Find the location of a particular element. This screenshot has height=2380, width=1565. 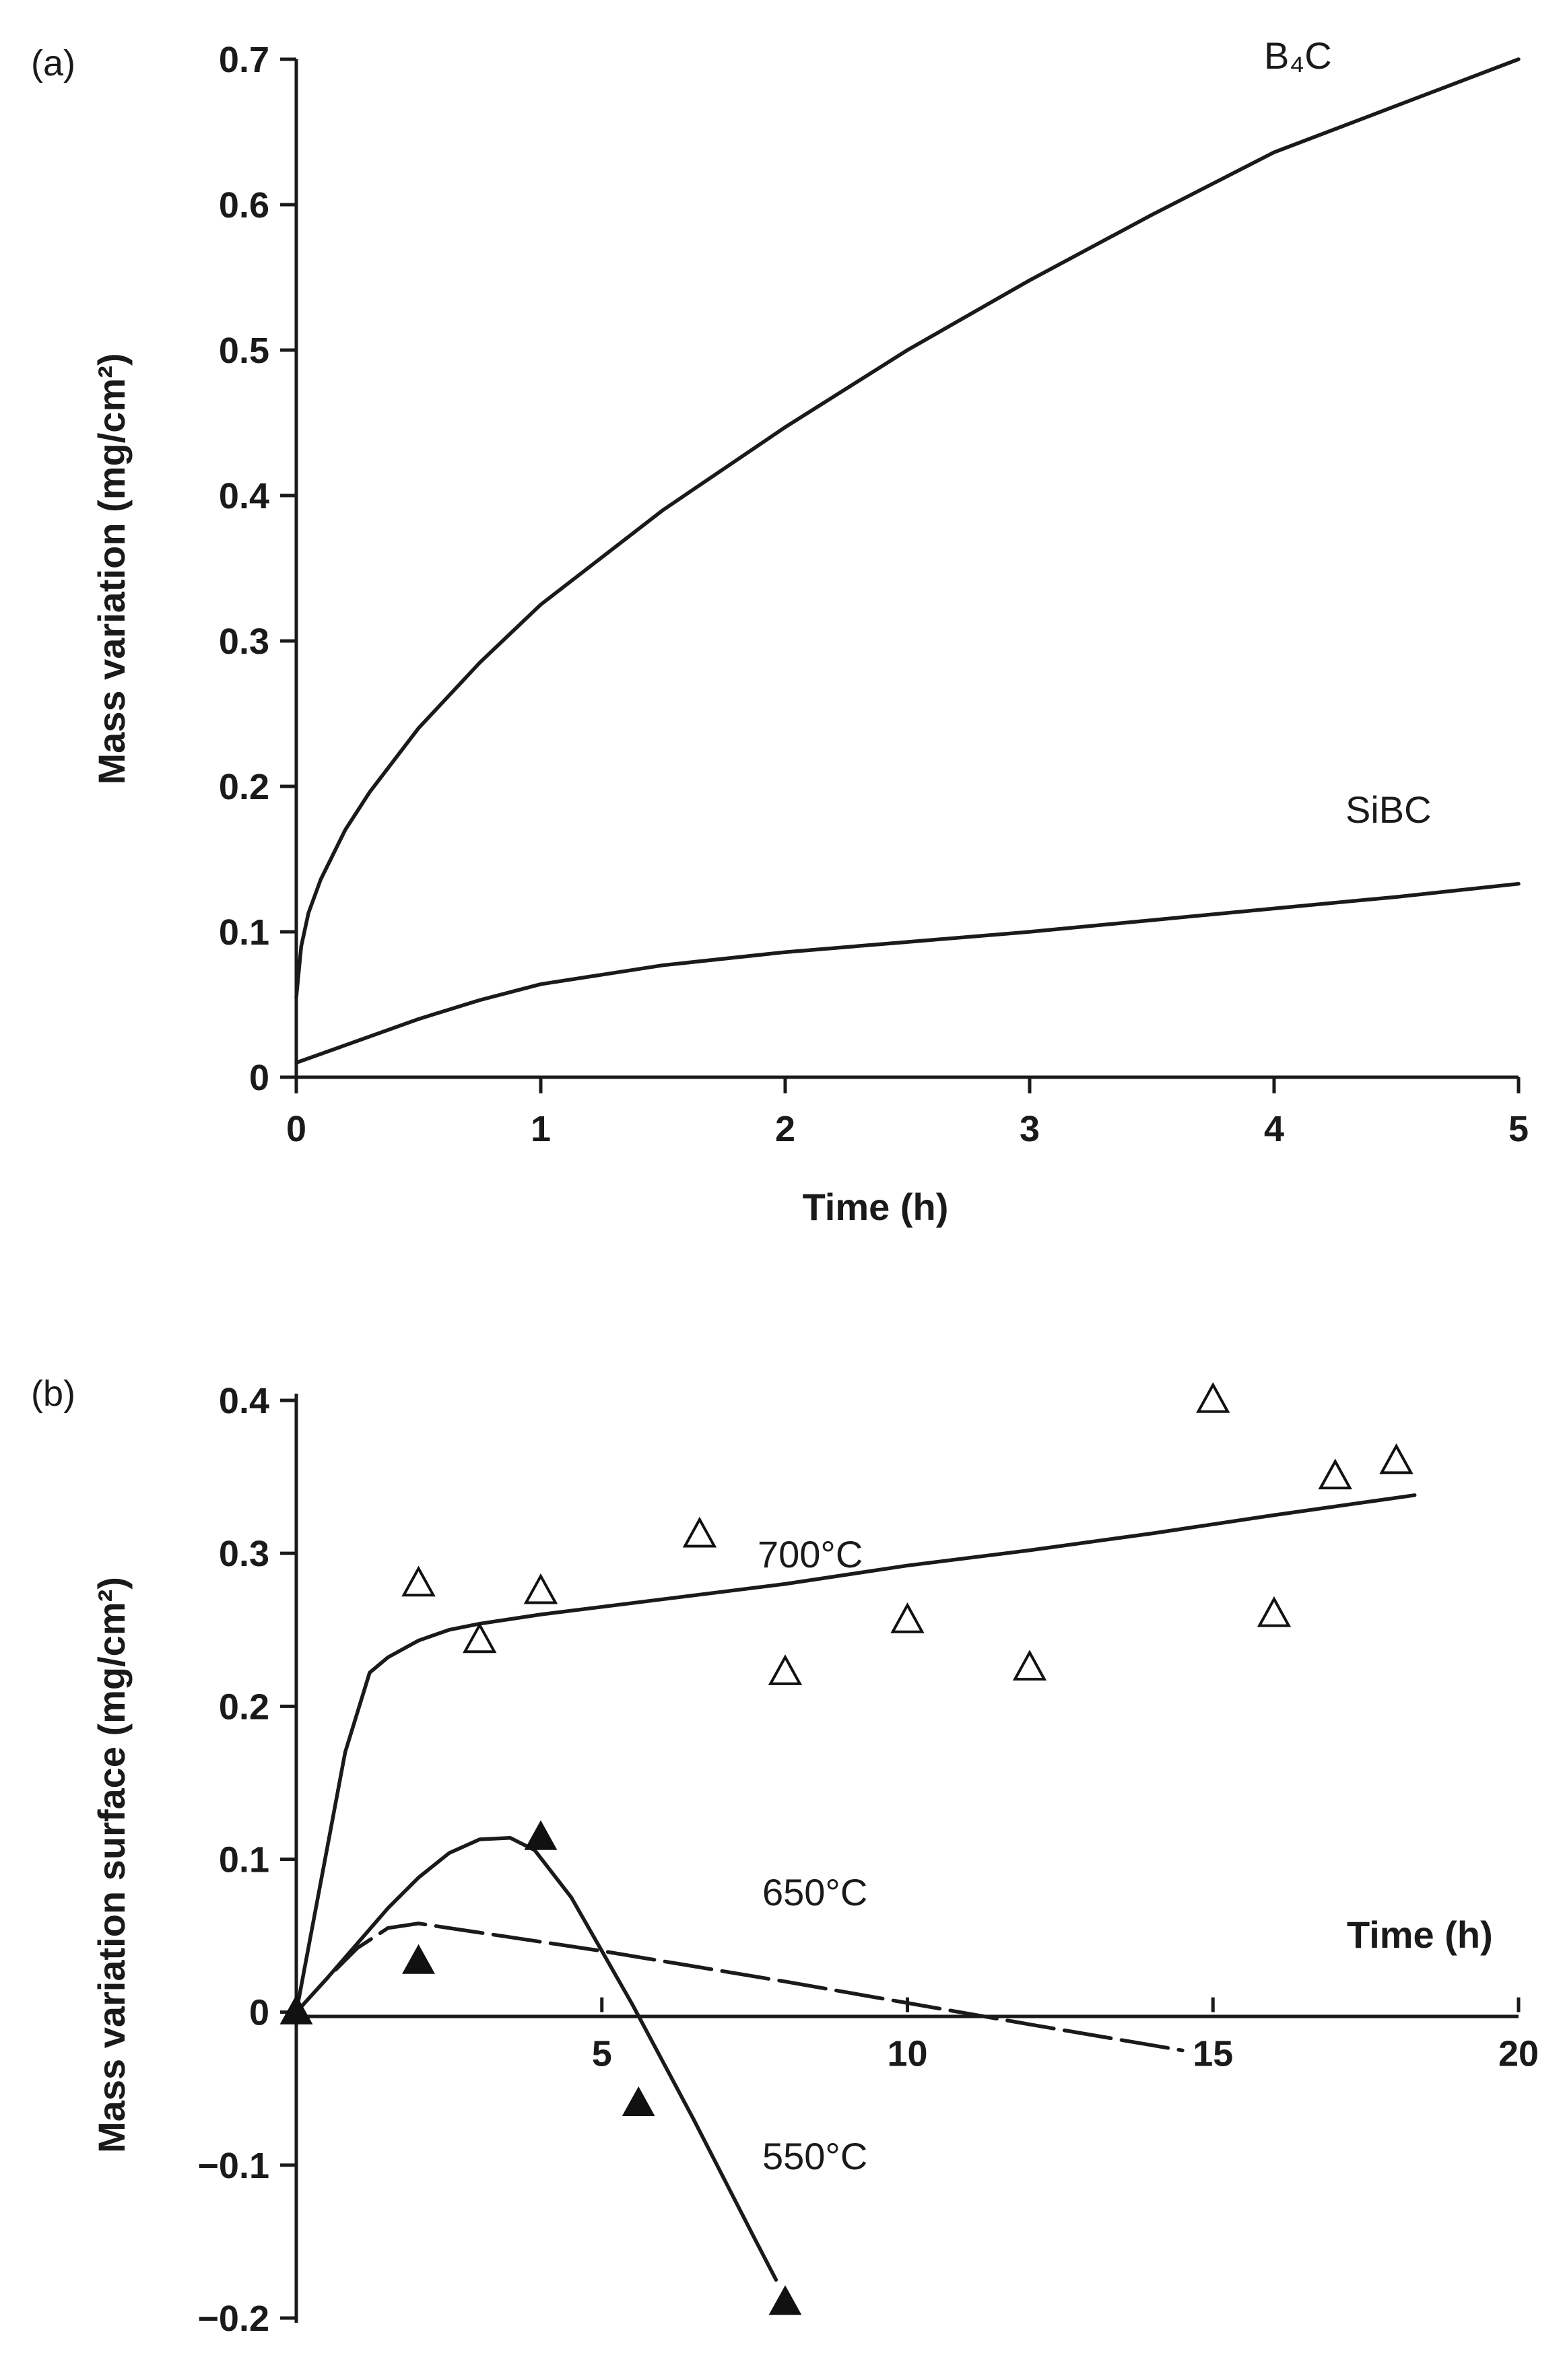

panel-a-x-ticks: 0 1 2 3 4 5 is located at coordinates (907, 1113).